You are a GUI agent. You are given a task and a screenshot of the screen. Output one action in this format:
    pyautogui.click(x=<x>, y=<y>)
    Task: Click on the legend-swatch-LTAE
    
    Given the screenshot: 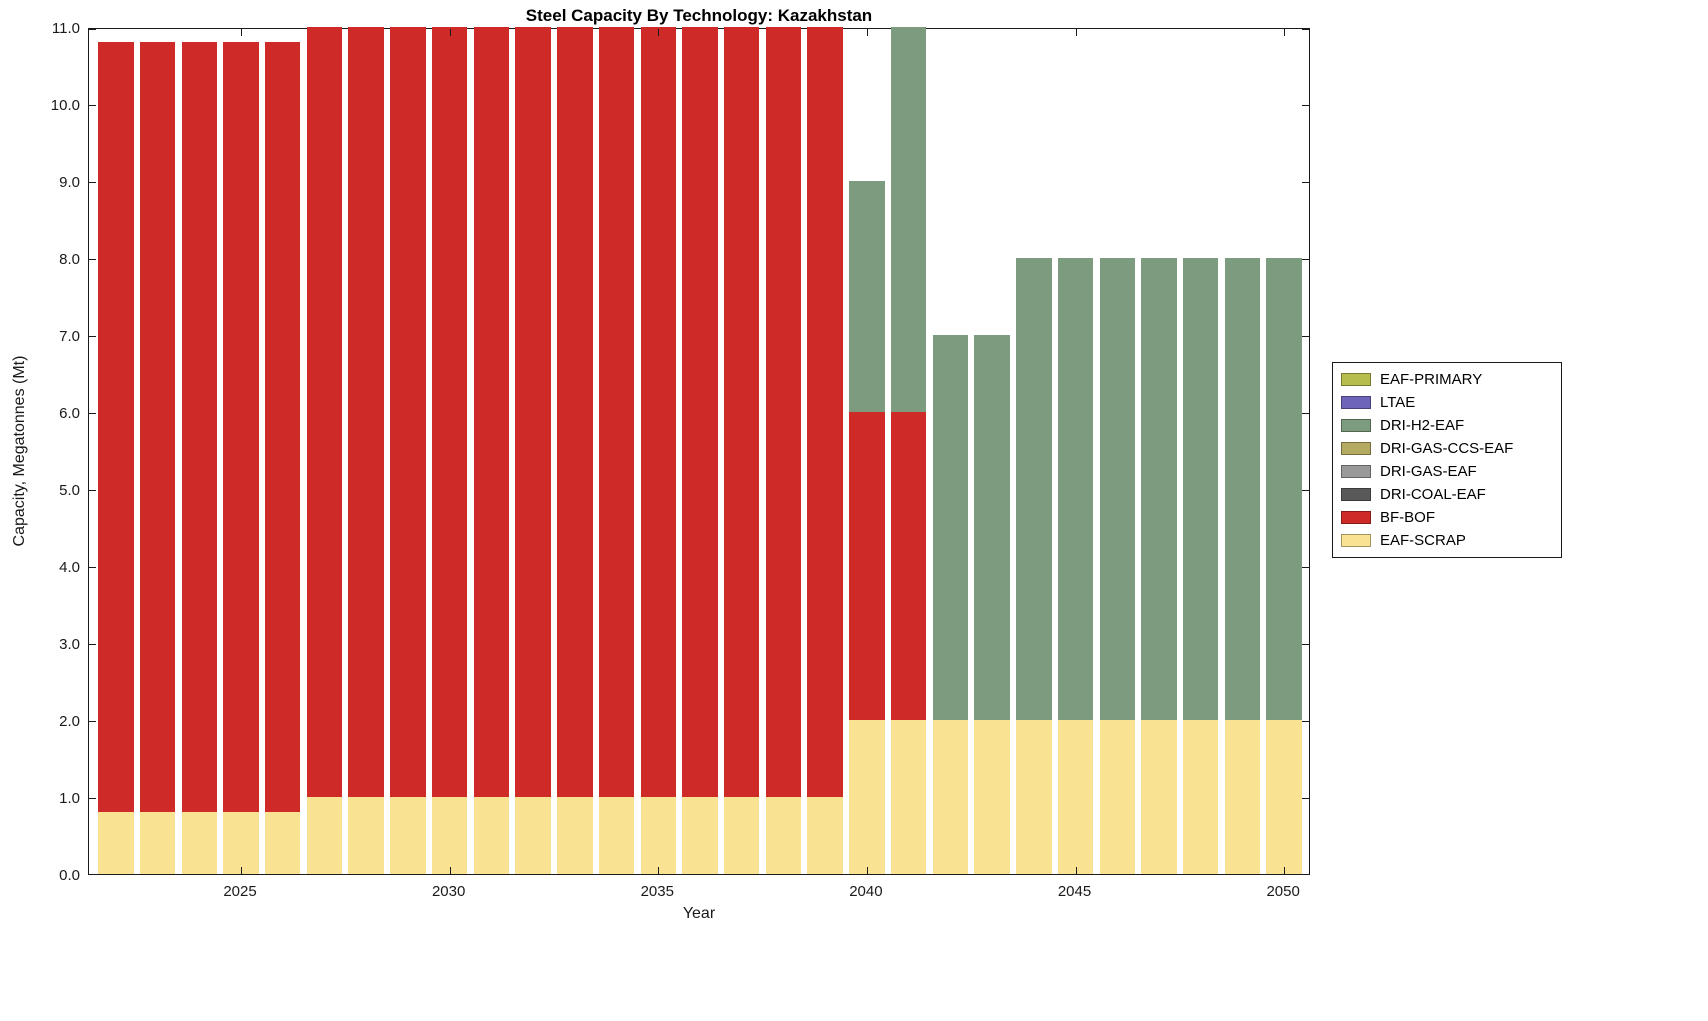 What is the action you would take?
    pyautogui.click(x=1356, y=402)
    